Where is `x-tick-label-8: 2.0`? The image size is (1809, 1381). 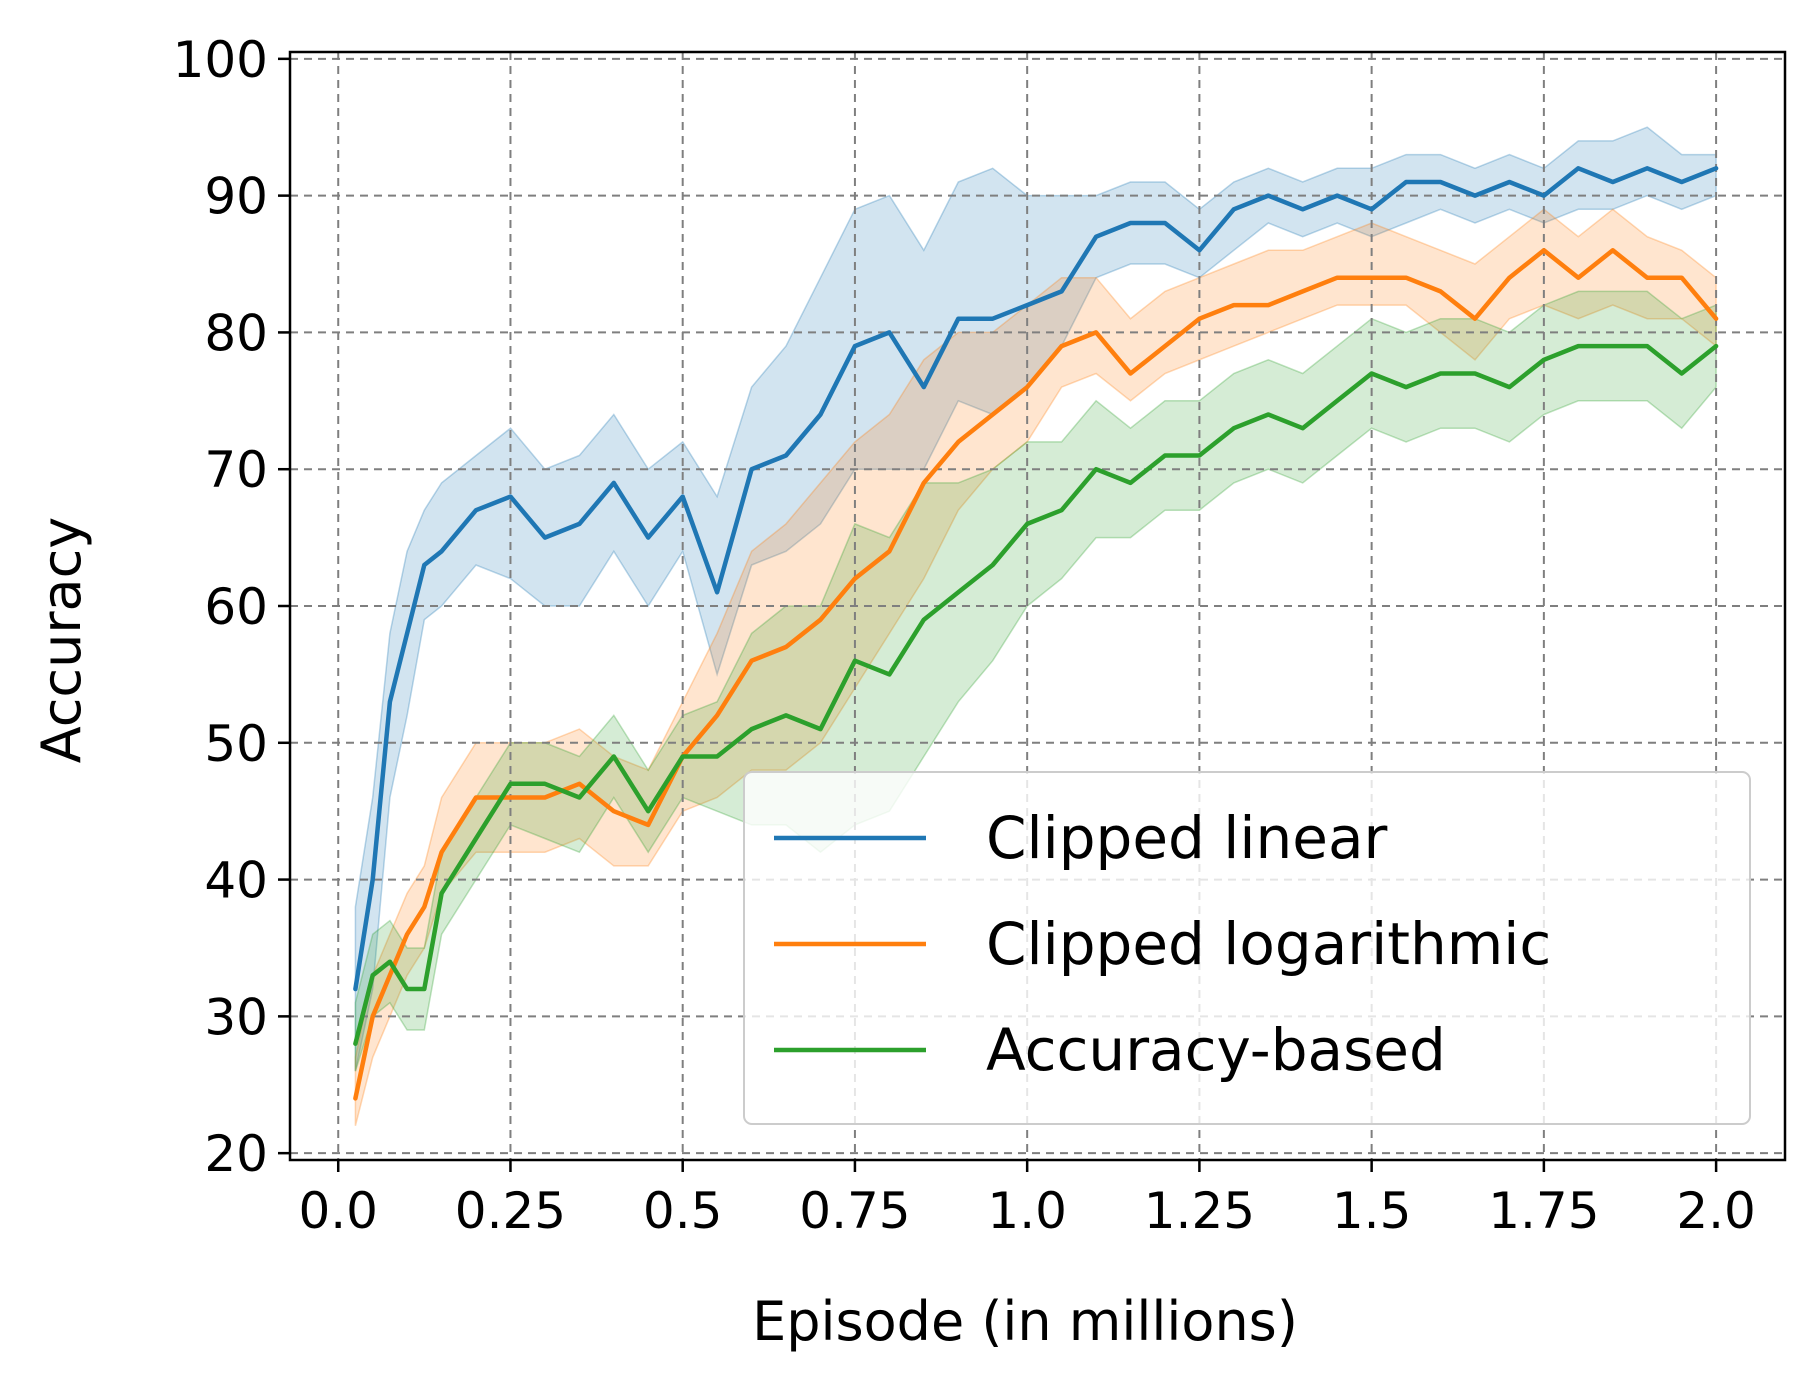
x-tick-label-8: 2.0 is located at coordinates (1716, 1211).